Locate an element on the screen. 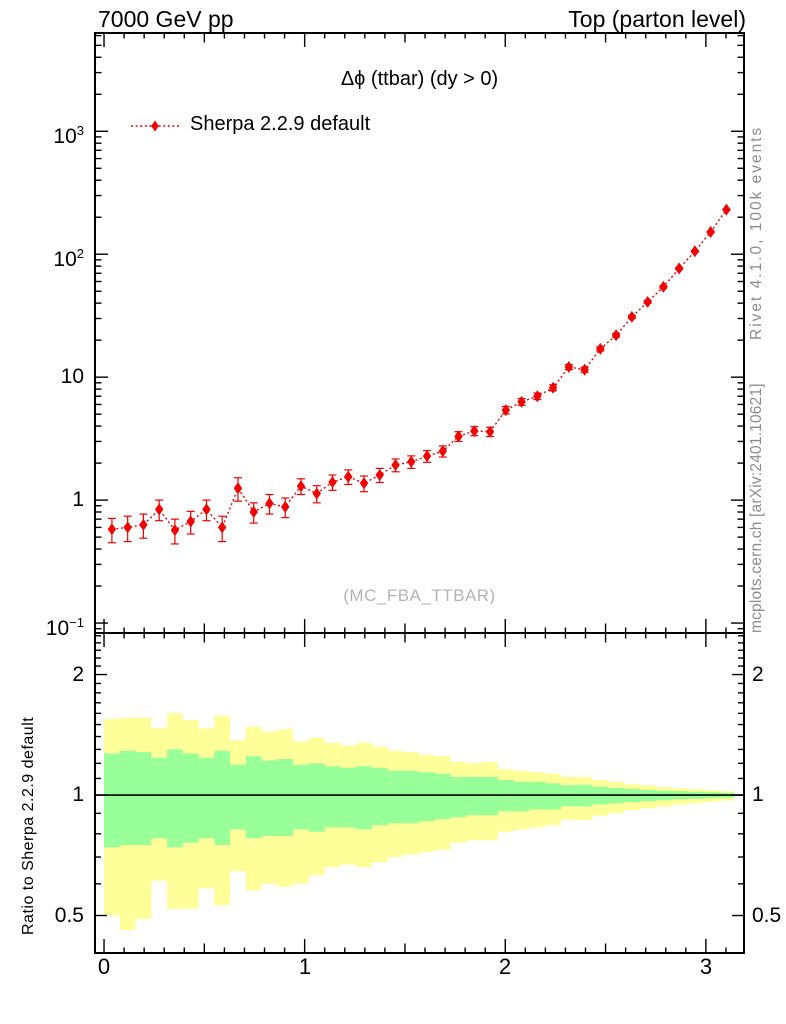 Image resolution: width=786 pixels, height=1024 pixels. legend-marker-diamond is located at coordinates (155, 126).